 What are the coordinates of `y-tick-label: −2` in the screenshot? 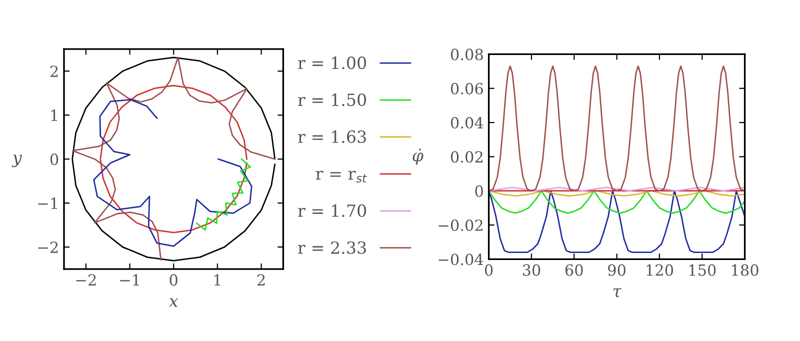 It's located at (48, 247).